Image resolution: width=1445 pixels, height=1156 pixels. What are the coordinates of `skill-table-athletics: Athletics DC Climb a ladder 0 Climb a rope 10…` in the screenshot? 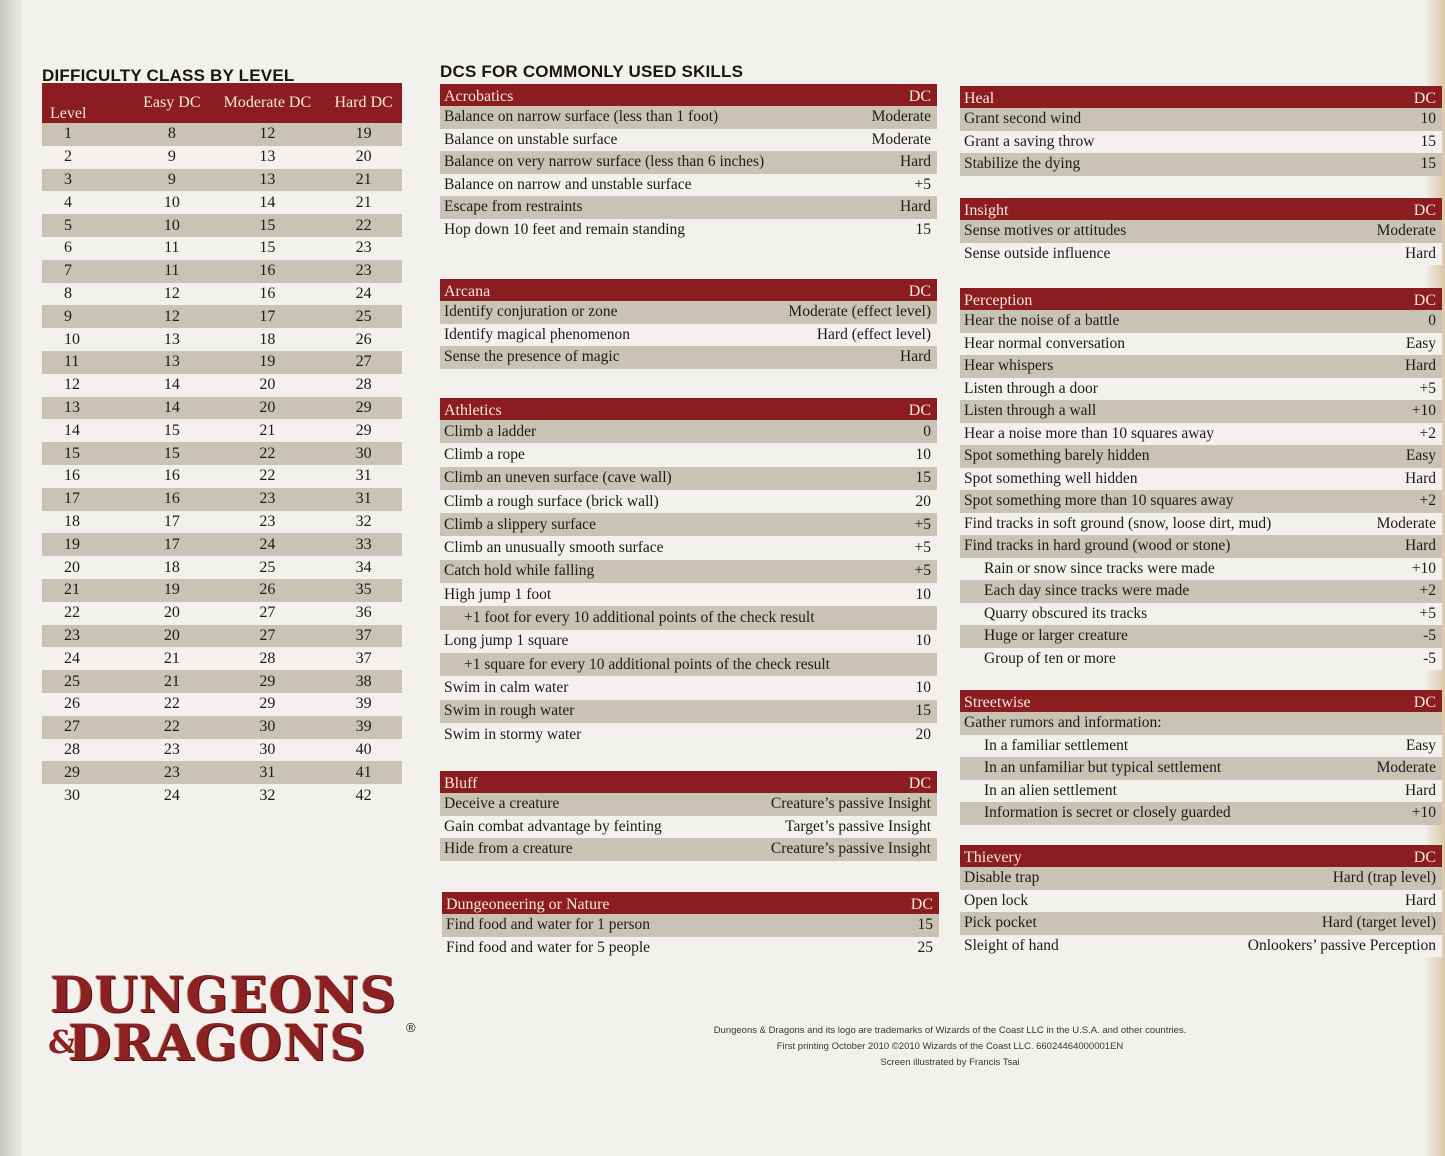 It's located at (688, 572).